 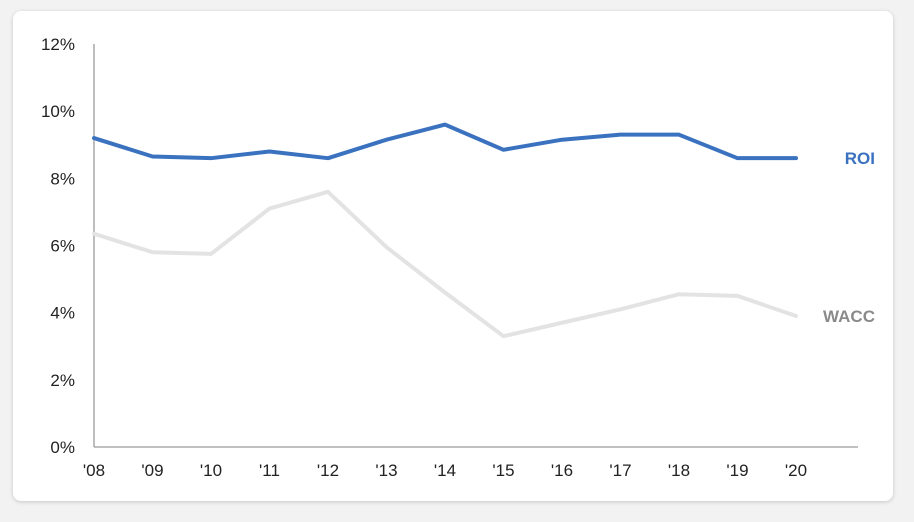 I want to click on x-tick-label: '10, so click(x=211, y=470).